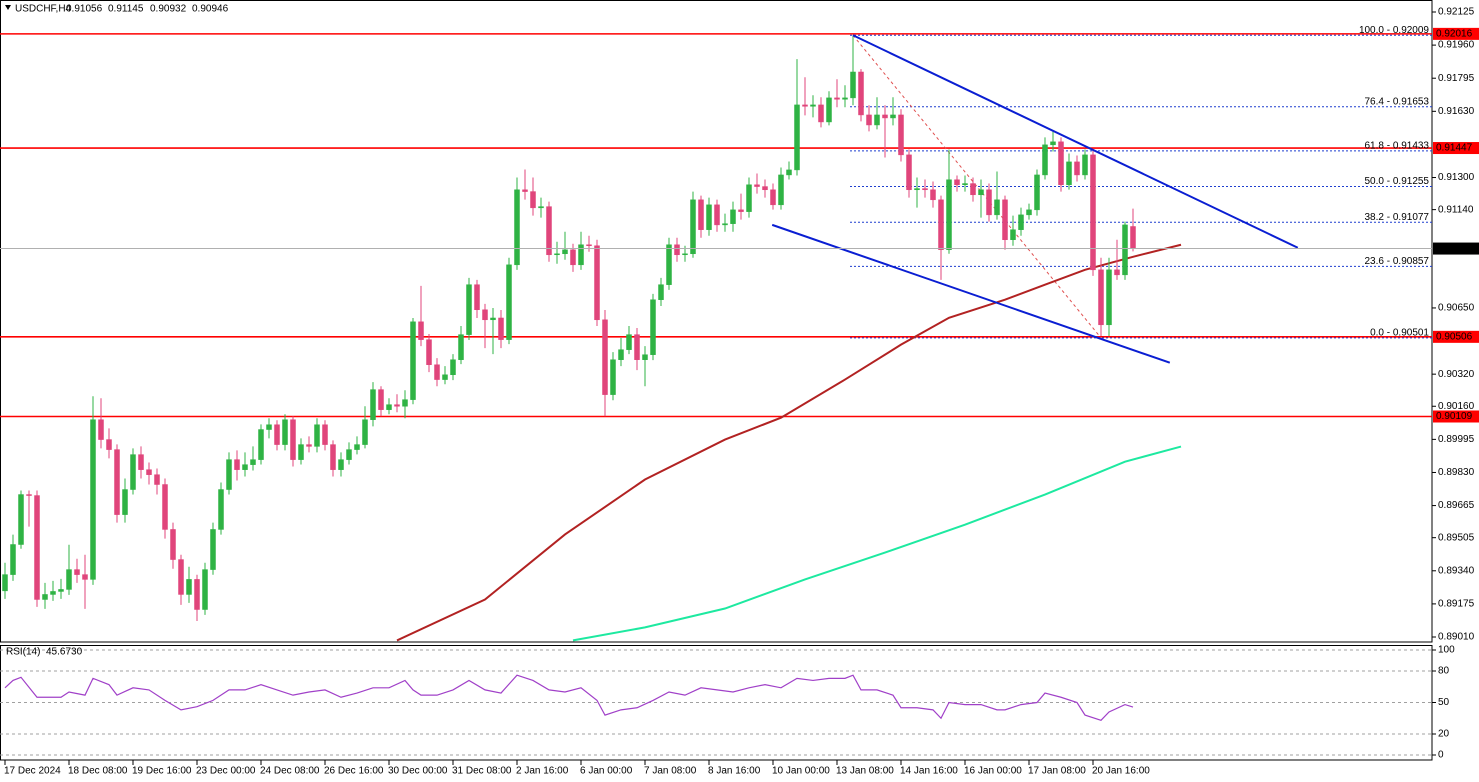 The width and height of the screenshot is (1479, 782). Describe the element at coordinates (1456, 177) in the screenshot. I see `y-tick-label: 0.91300` at that location.